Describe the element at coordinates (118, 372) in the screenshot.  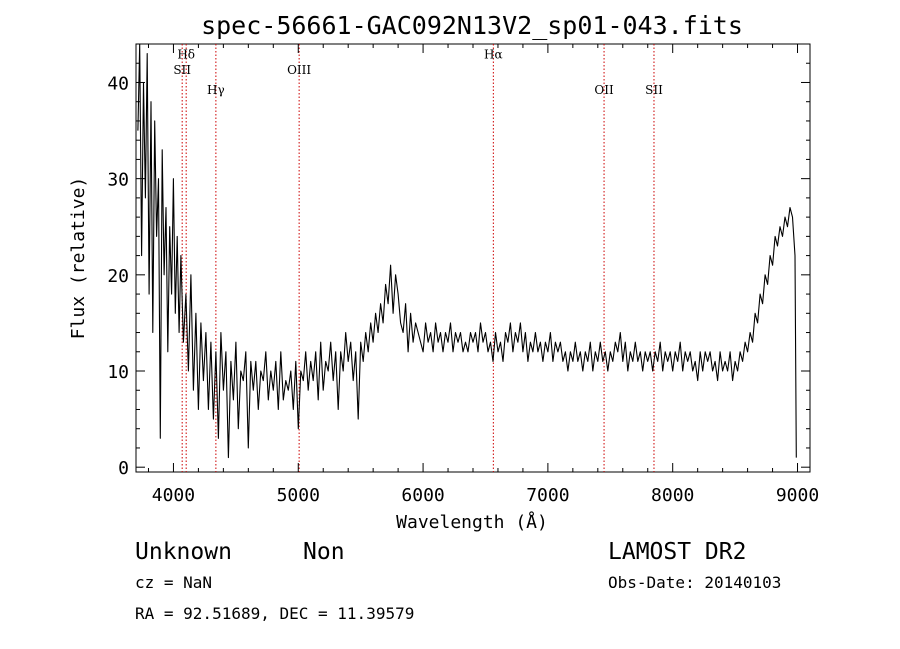
I see `y-tick-label-1: 10` at that location.